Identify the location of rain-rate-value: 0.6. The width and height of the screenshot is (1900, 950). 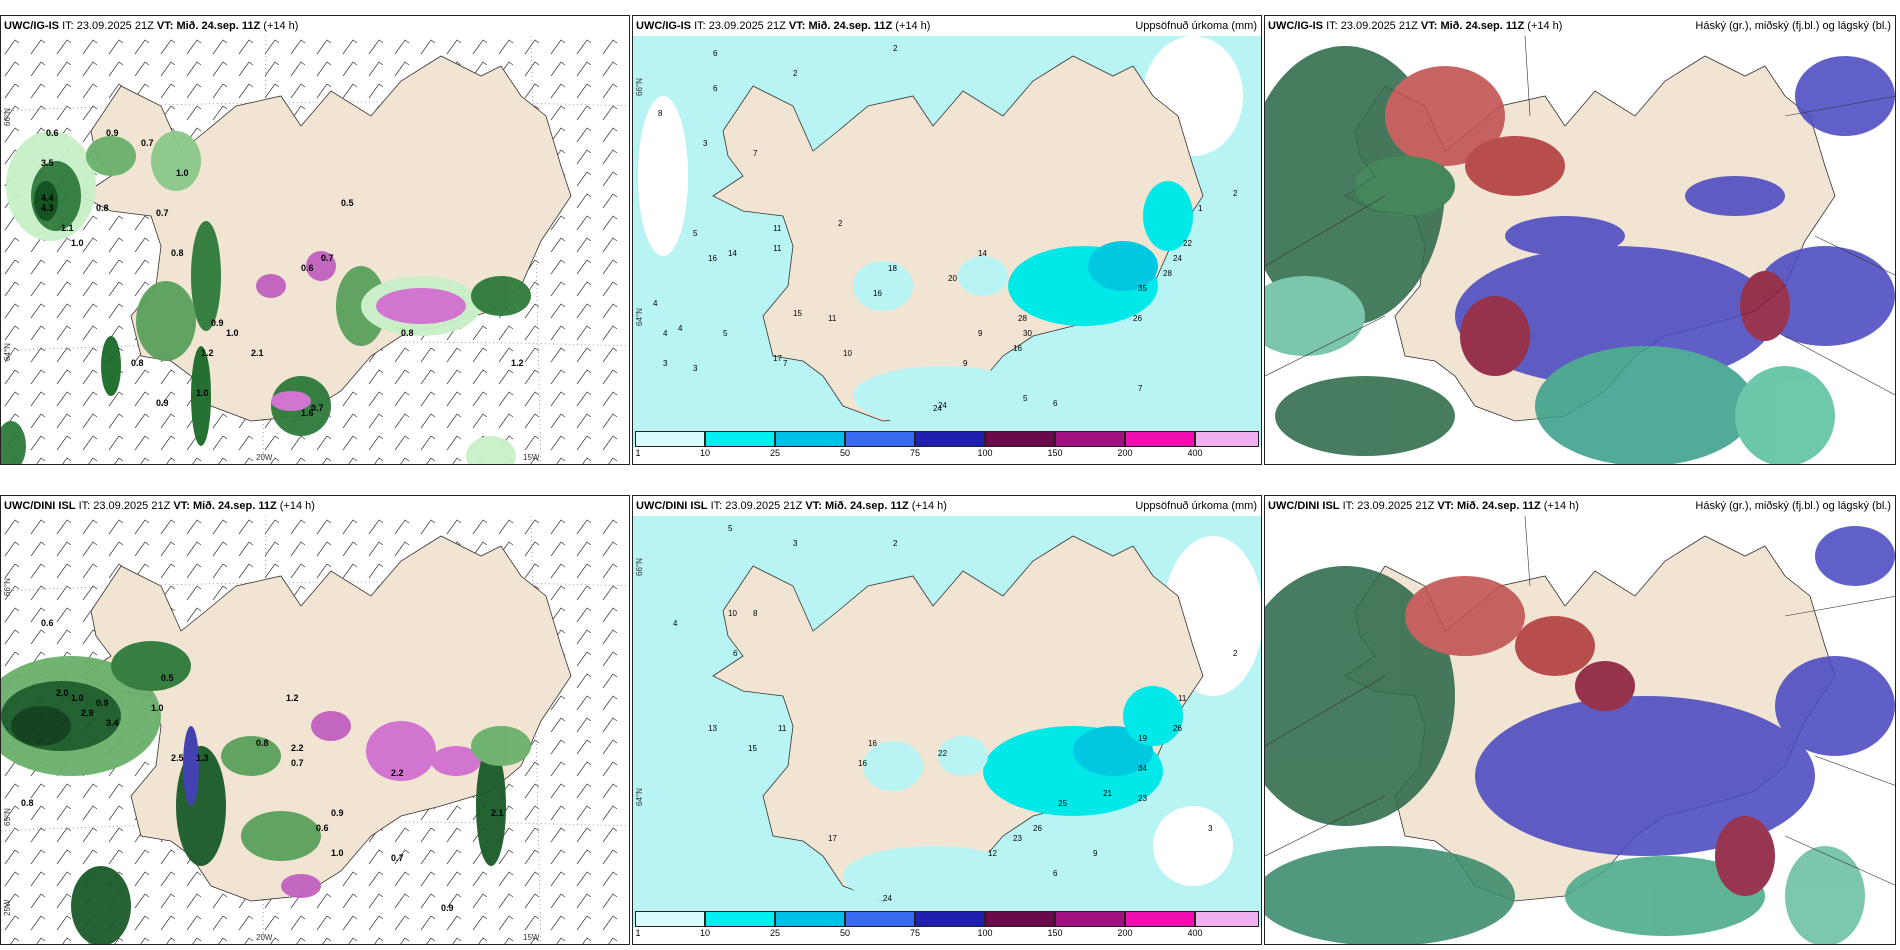
(307, 268).